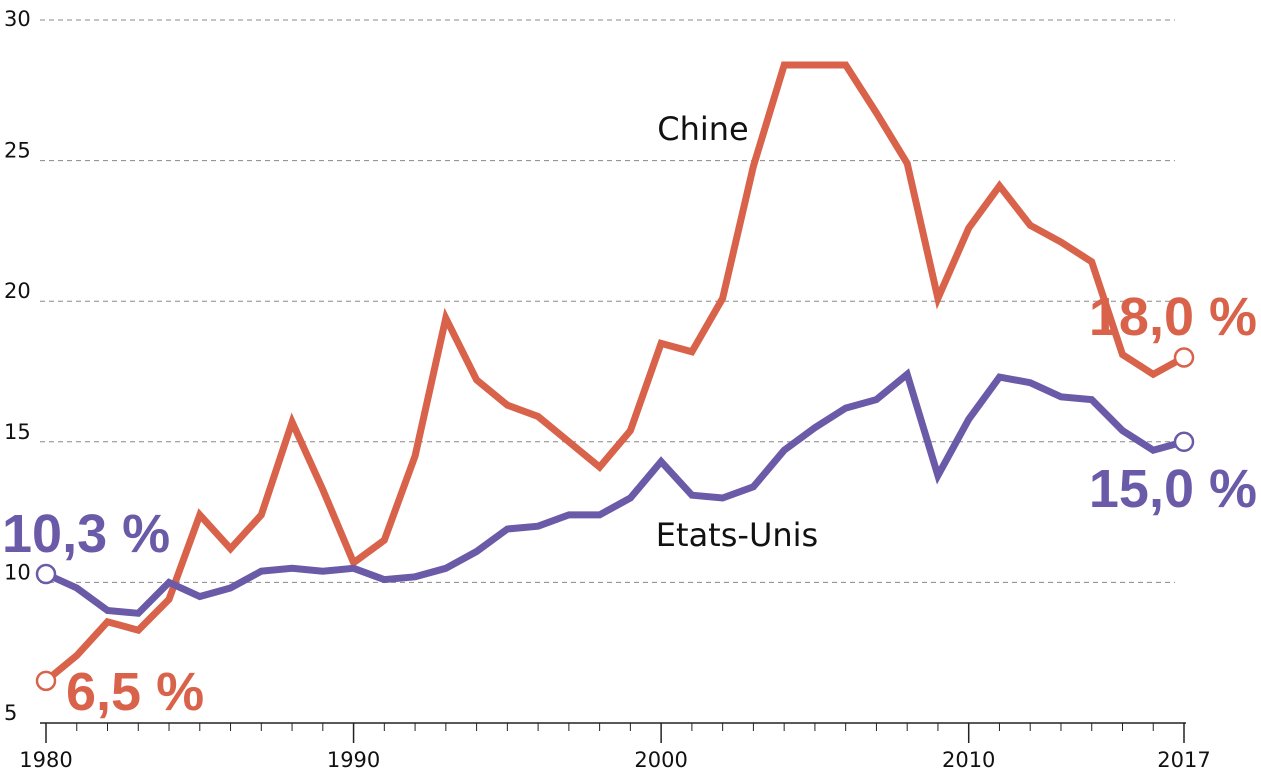 Image resolution: width=1261 pixels, height=776 pixels. What do you see at coordinates (17, 291) in the screenshot?
I see `y-tick-label: 20` at bounding box center [17, 291].